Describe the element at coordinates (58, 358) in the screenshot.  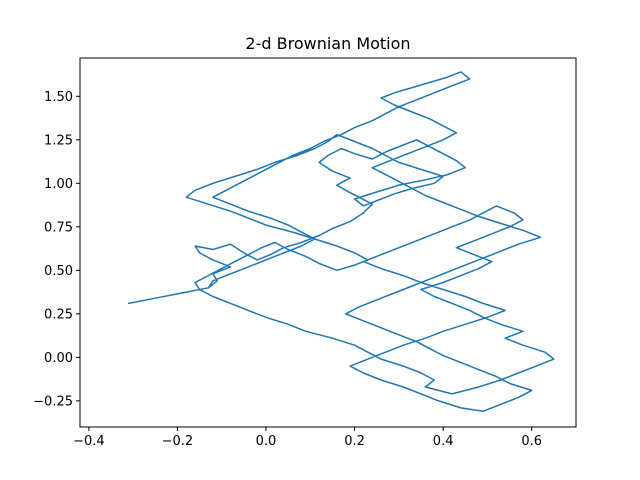
I see `y-tick-label: 0.00` at that location.